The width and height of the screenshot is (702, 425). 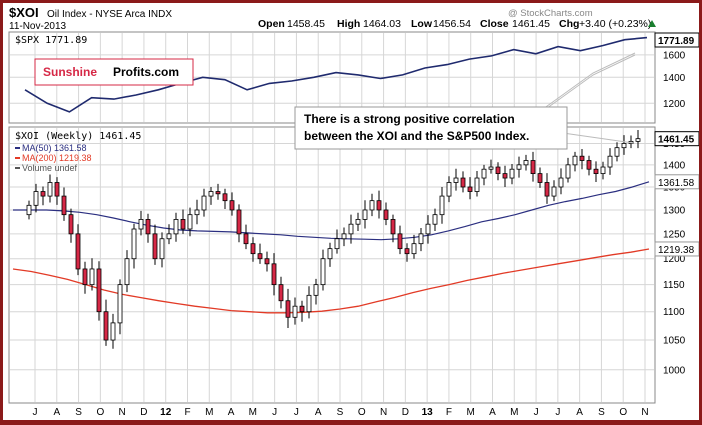 What do you see at coordinates (38, 26) in the screenshot?
I see `header-date: 11-Nov-2013` at bounding box center [38, 26].